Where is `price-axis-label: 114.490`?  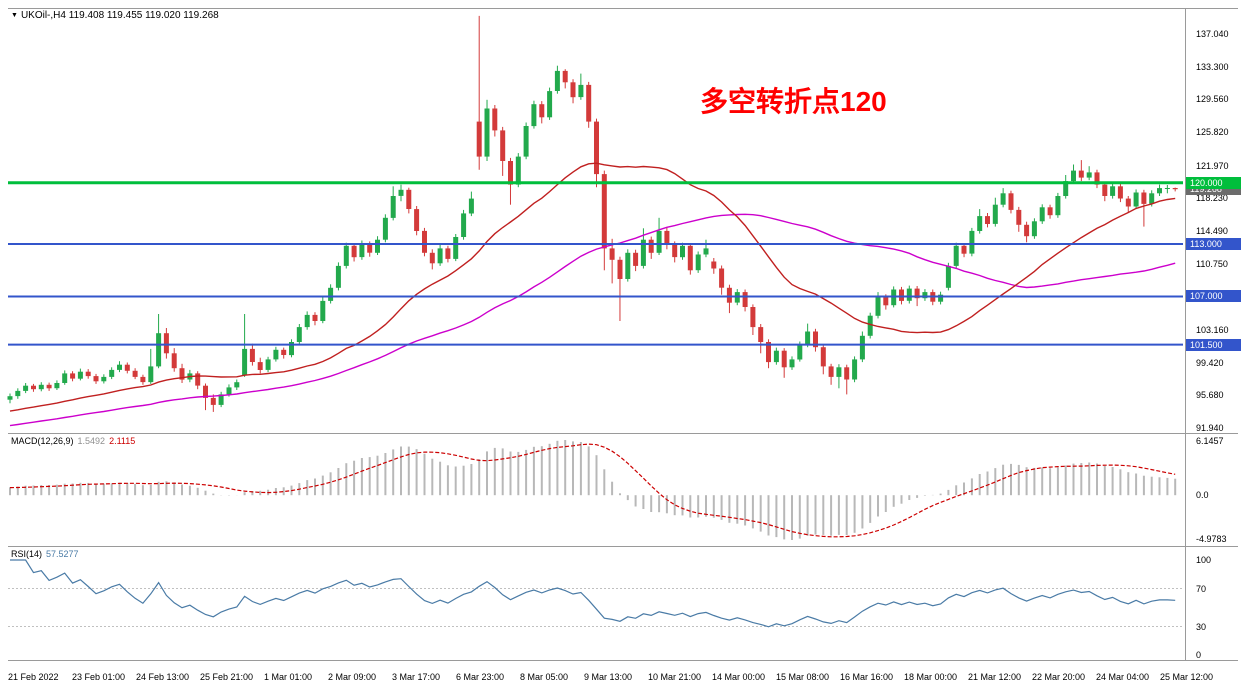 price-axis-label: 114.490 is located at coordinates (1212, 231).